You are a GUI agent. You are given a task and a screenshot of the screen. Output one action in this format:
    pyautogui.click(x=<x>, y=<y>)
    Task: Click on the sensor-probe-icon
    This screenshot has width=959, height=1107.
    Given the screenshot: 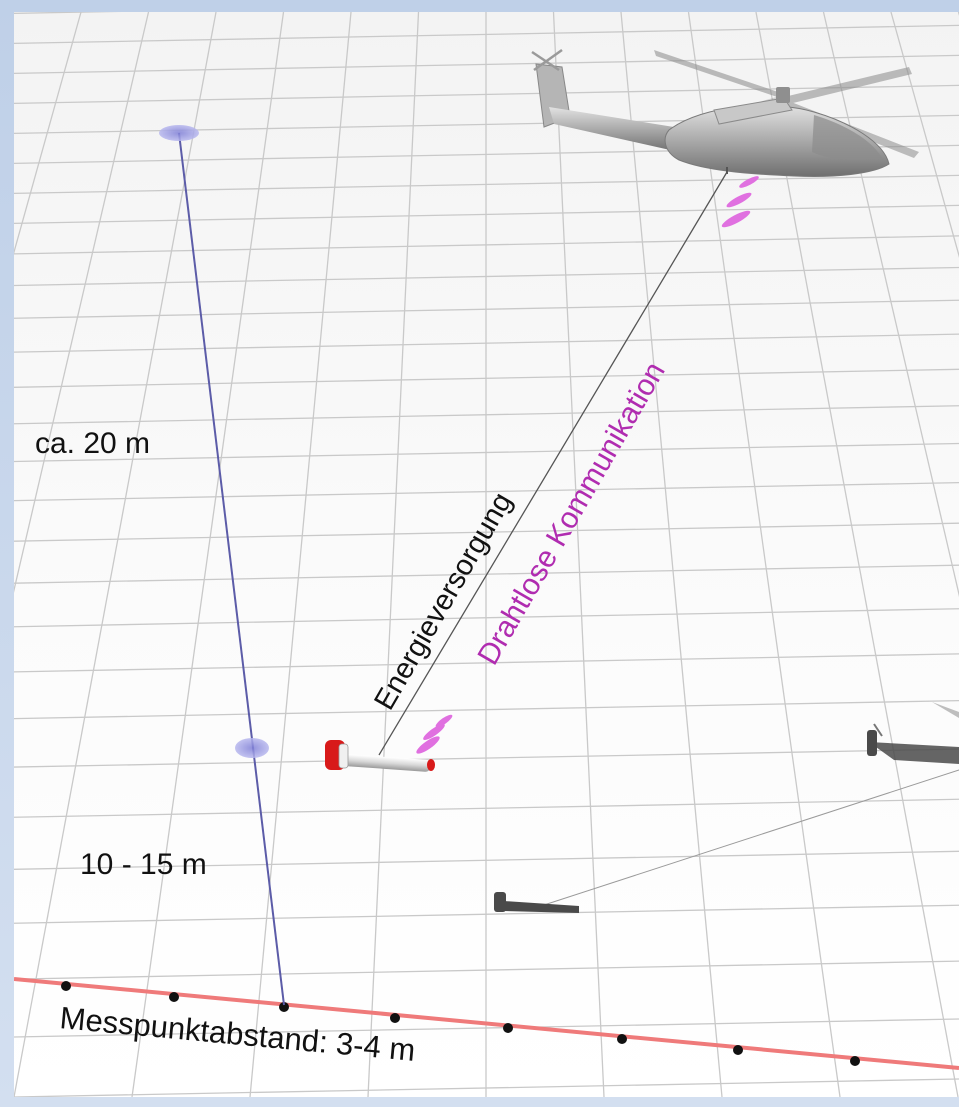 What is the action you would take?
    pyautogui.click(x=380, y=756)
    